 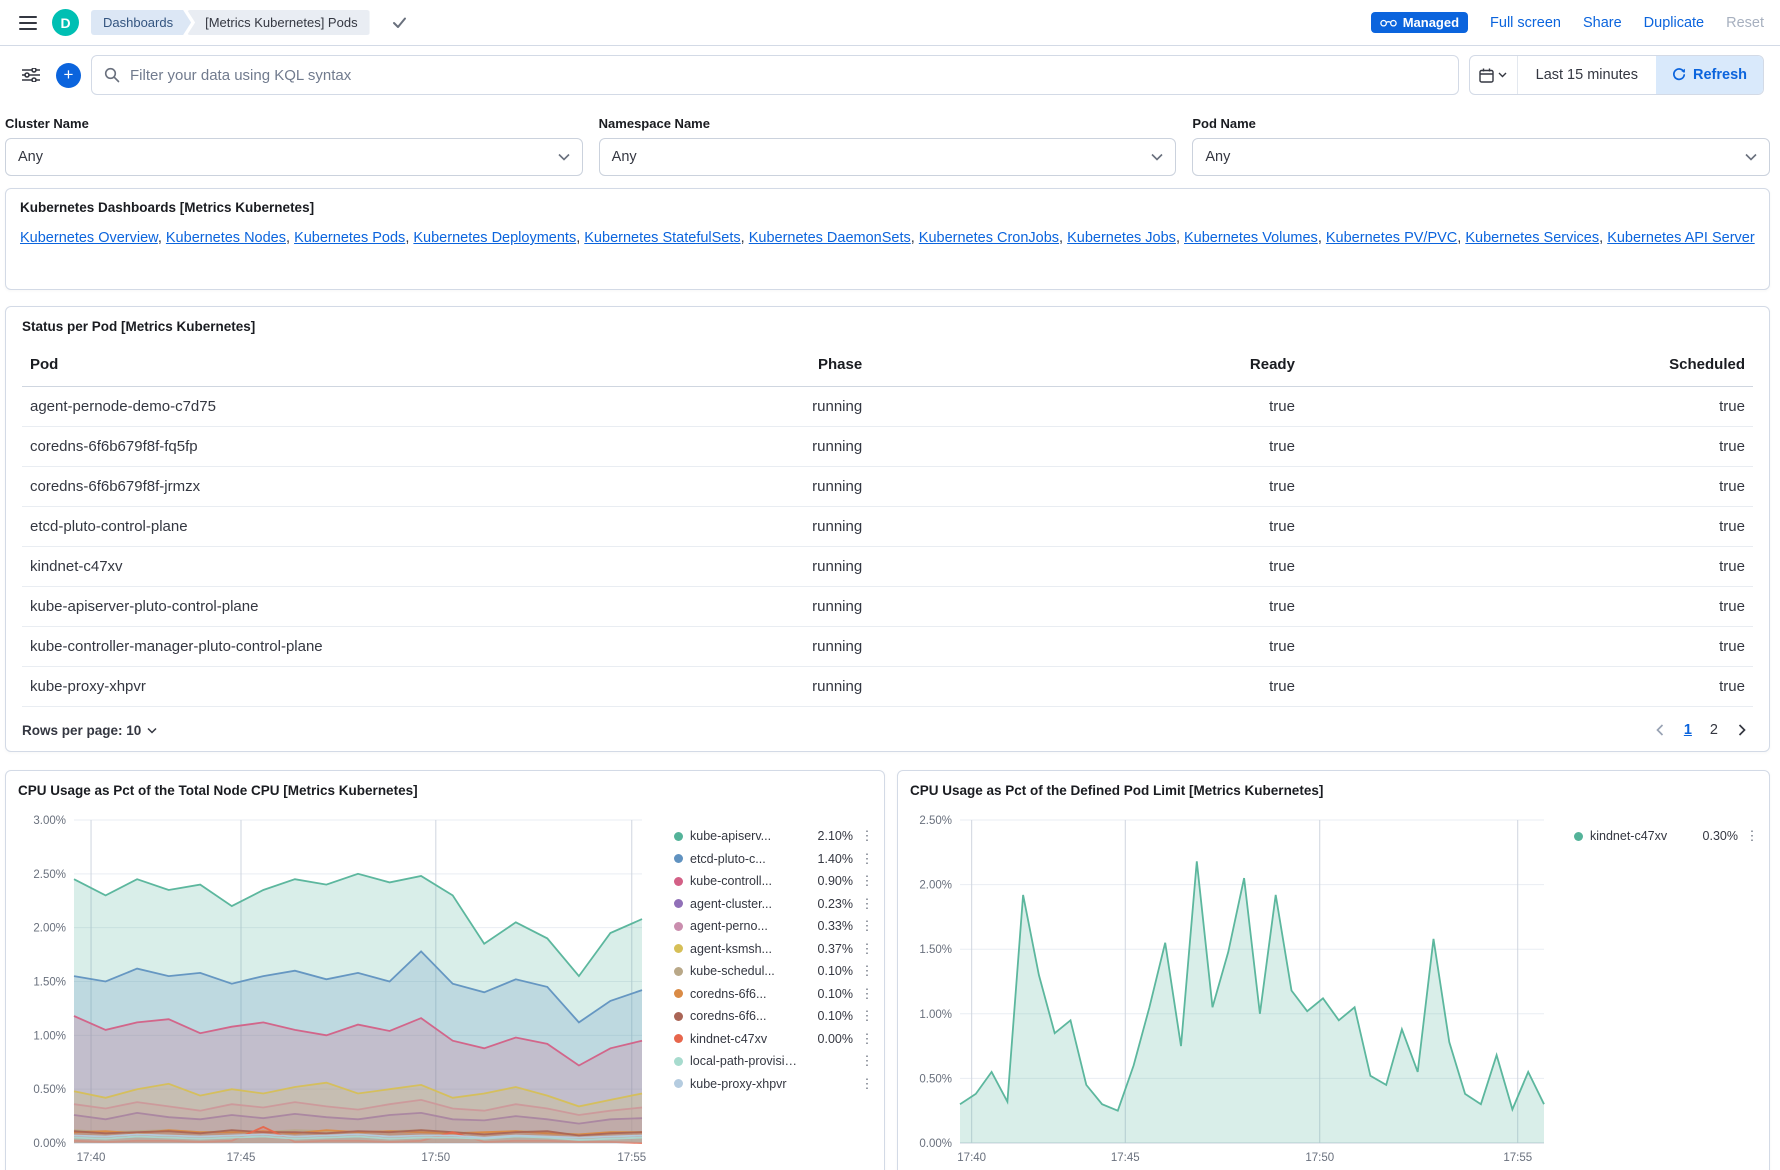 I want to click on legend-value: 0.00%, so click(x=835, y=1038).